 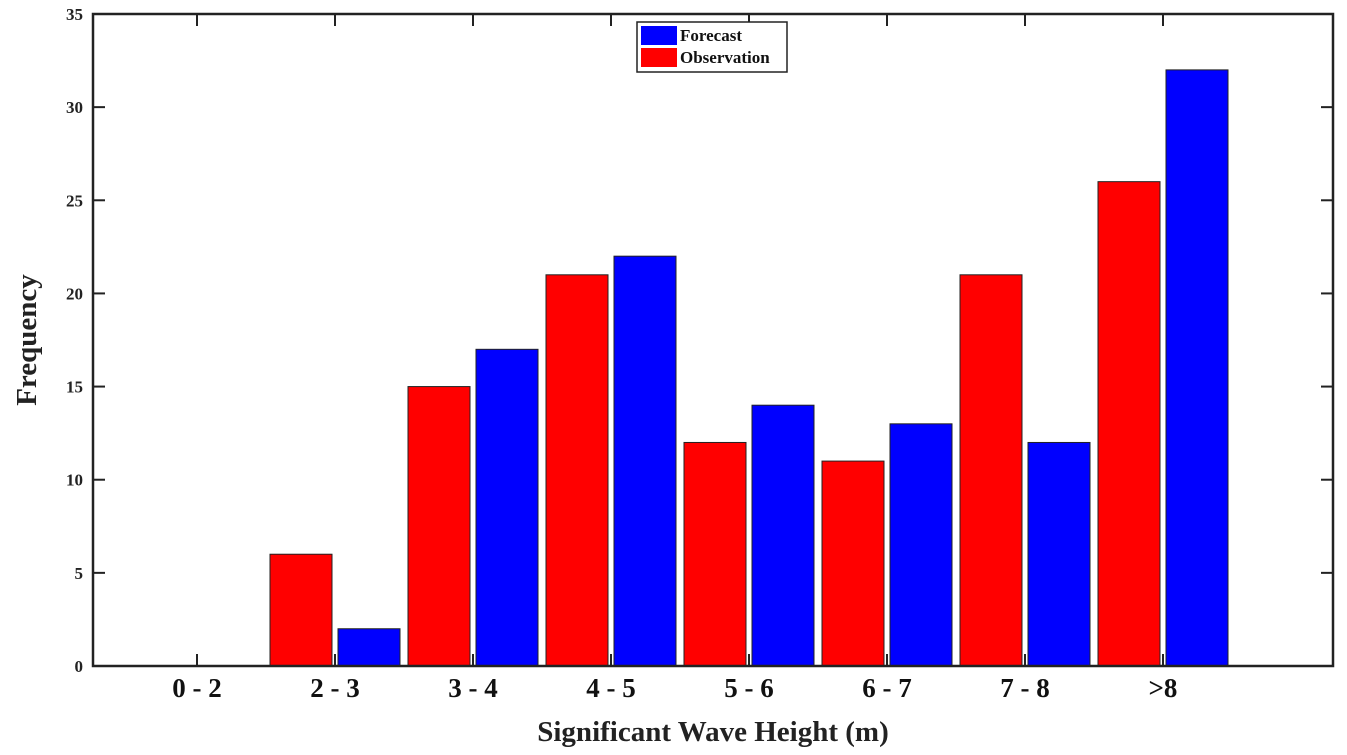 What do you see at coordinates (74, 200) in the screenshot?
I see `y-tick-label-25: 25` at bounding box center [74, 200].